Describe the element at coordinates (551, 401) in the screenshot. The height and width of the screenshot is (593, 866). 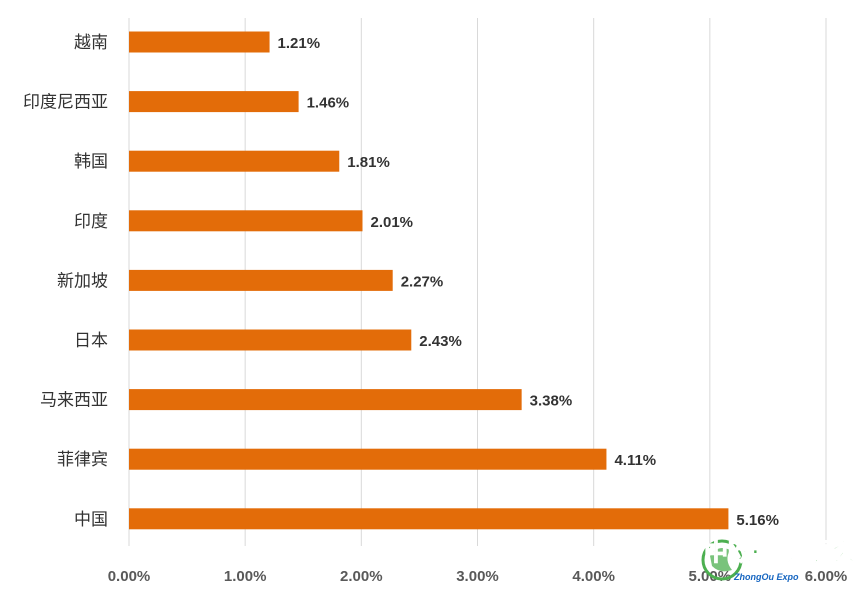
I see `data-label: 3.38%` at that location.